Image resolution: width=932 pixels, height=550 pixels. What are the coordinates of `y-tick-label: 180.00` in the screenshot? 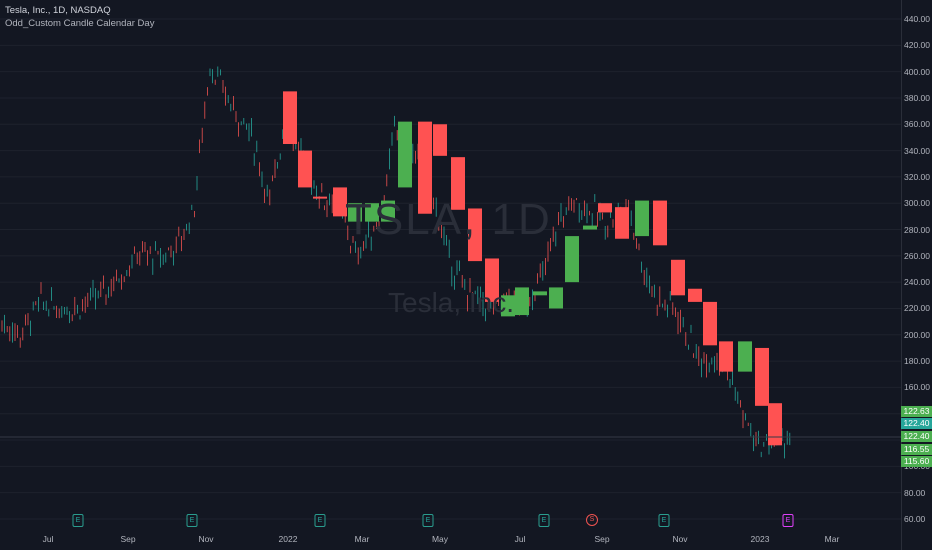 It's located at (917, 361).